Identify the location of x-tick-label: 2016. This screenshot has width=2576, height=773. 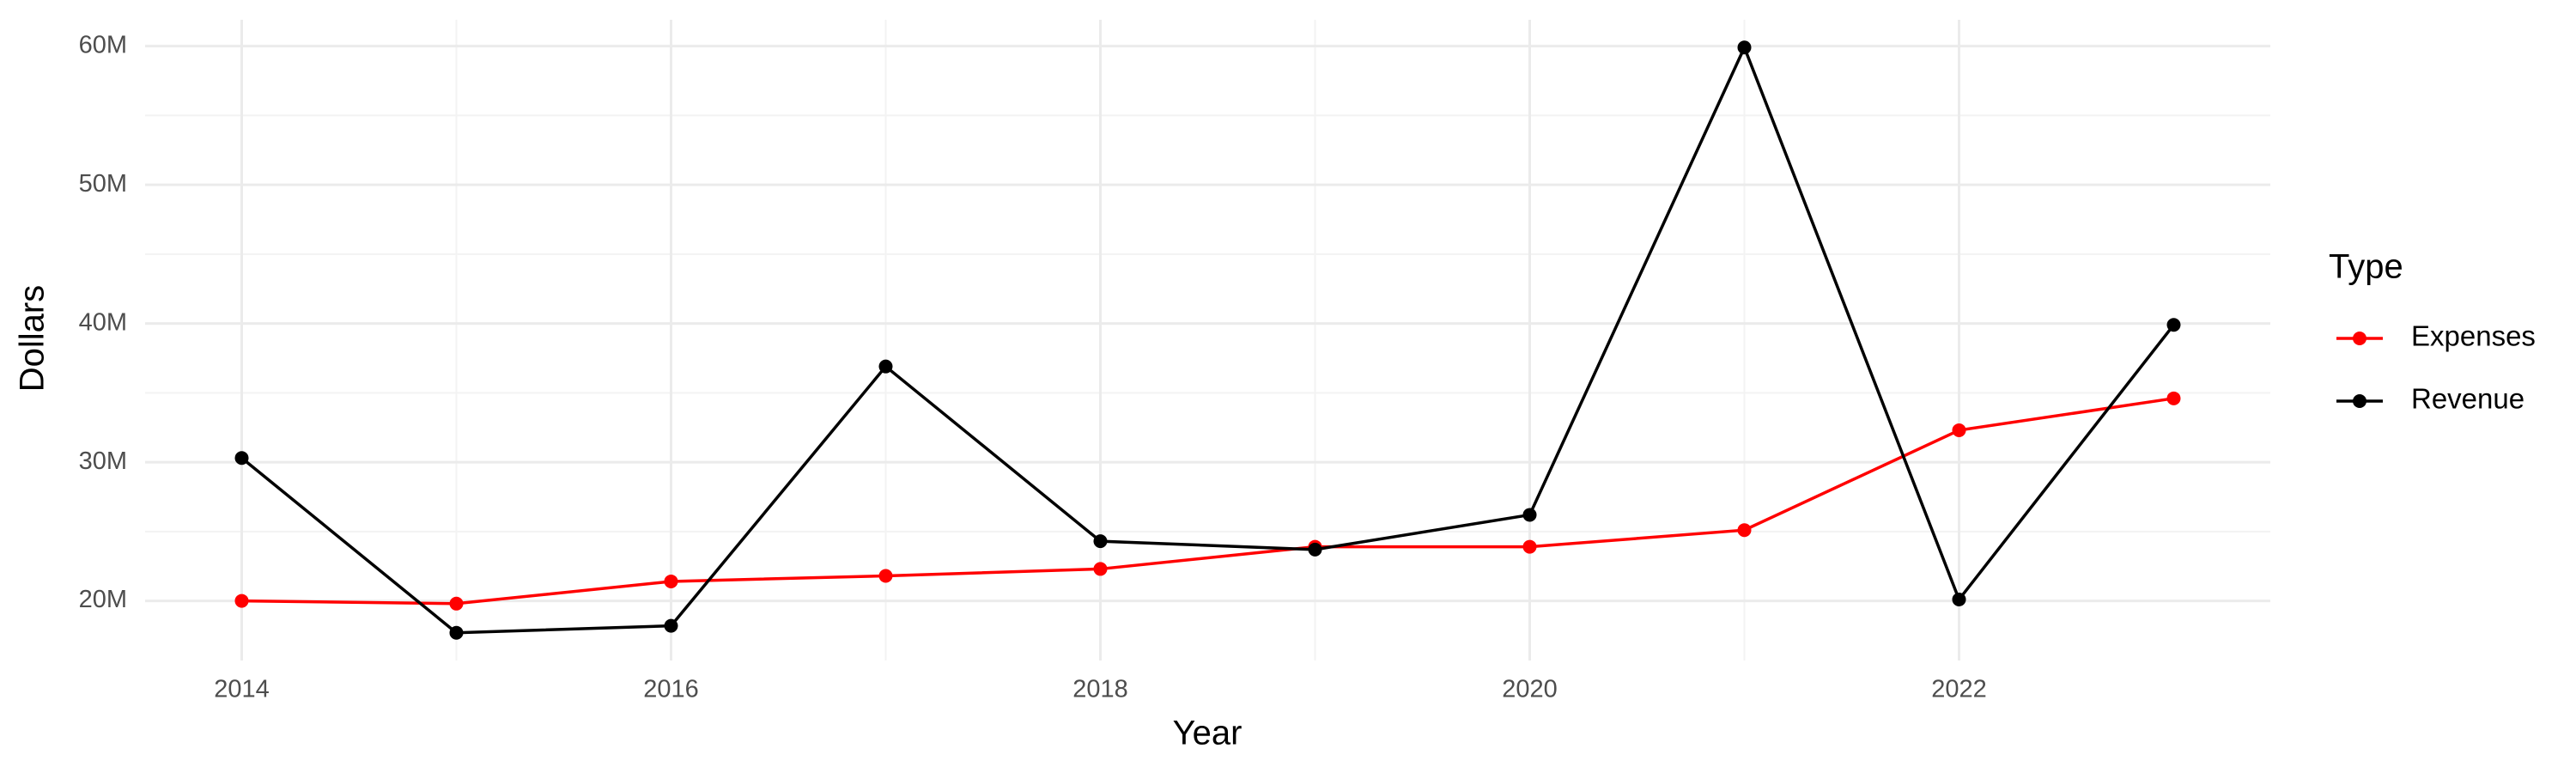
(671, 689).